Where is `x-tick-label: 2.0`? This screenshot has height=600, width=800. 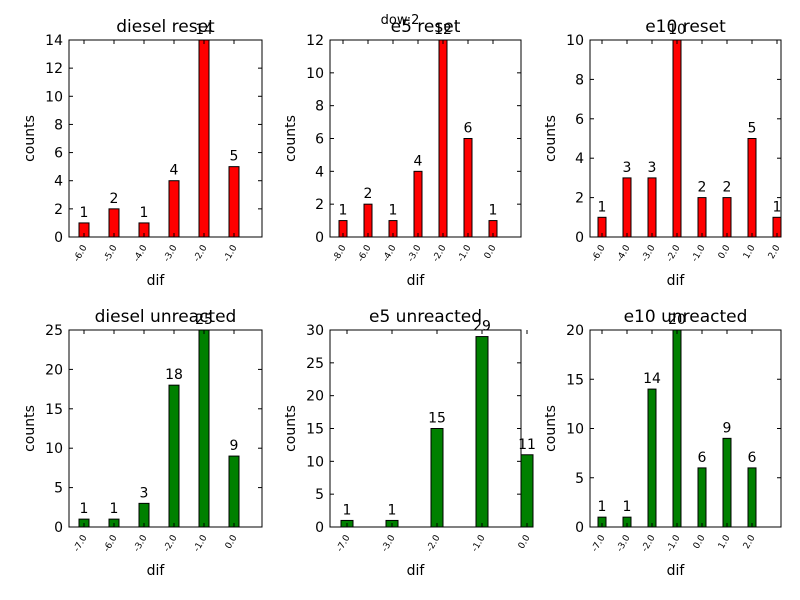
x-tick-label: 2.0 is located at coordinates (750, 542).